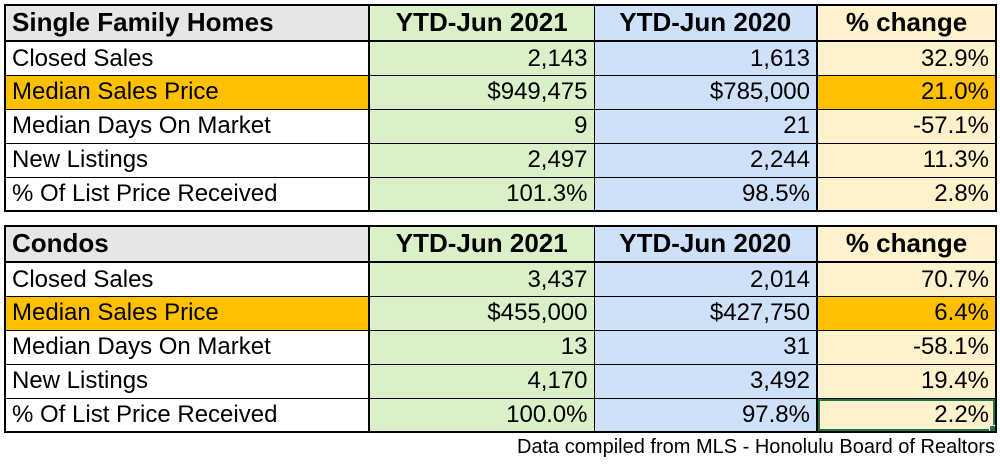 This screenshot has height=468, width=1000. Describe the element at coordinates (906, 92) in the screenshot. I see `value-change: 21.0%` at that location.